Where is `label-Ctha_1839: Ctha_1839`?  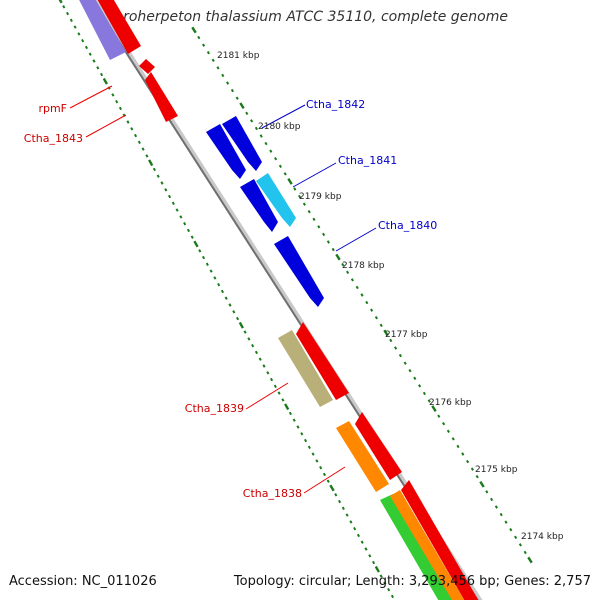 label-Ctha_1839: Ctha_1839 is located at coordinates (214, 408).